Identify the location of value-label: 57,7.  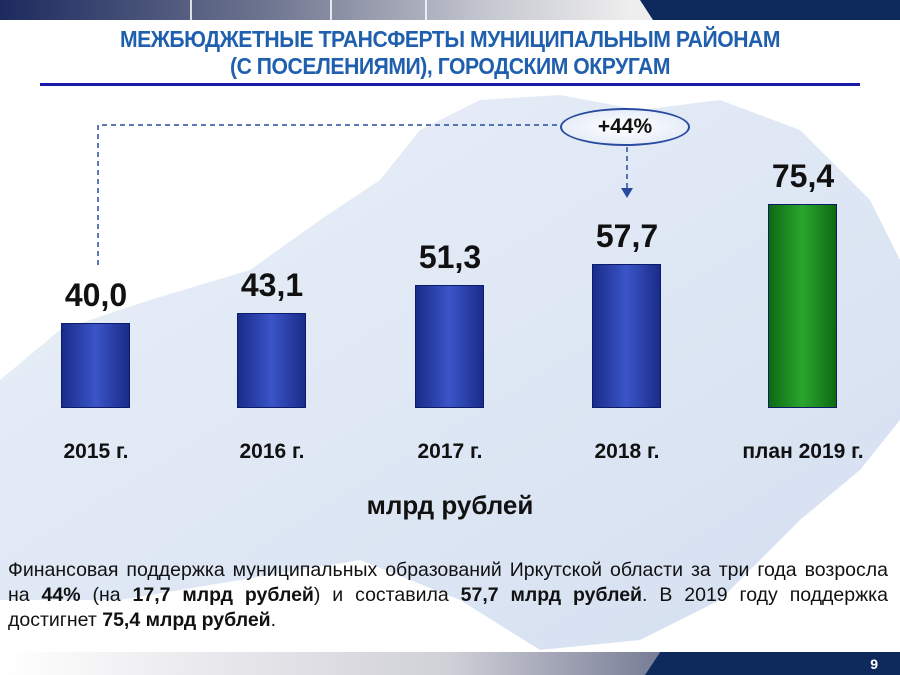
(627, 235).